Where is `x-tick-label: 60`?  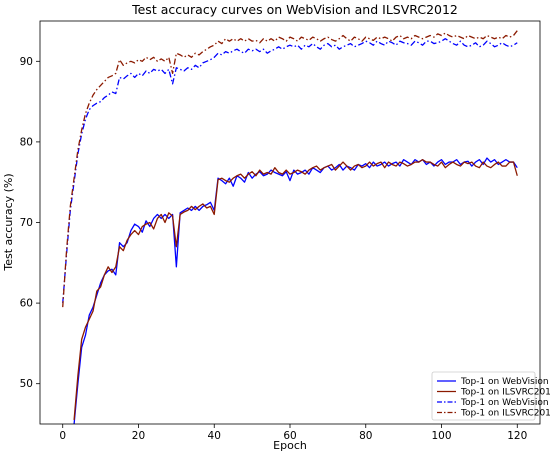
x-tick-label: 60 is located at coordinates (289, 436).